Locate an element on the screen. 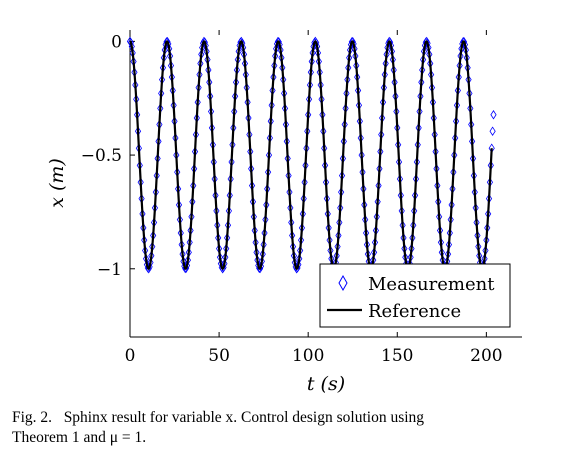  caption-label: Fig. 2. is located at coordinates (32, 417).